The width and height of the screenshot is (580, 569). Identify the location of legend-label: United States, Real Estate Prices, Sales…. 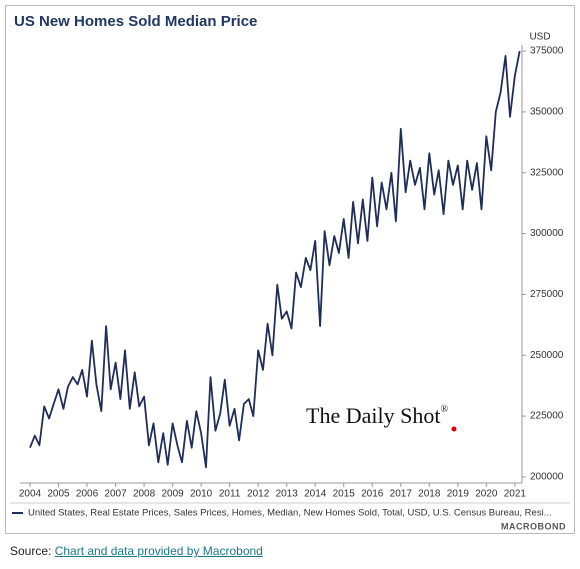
(290, 513).